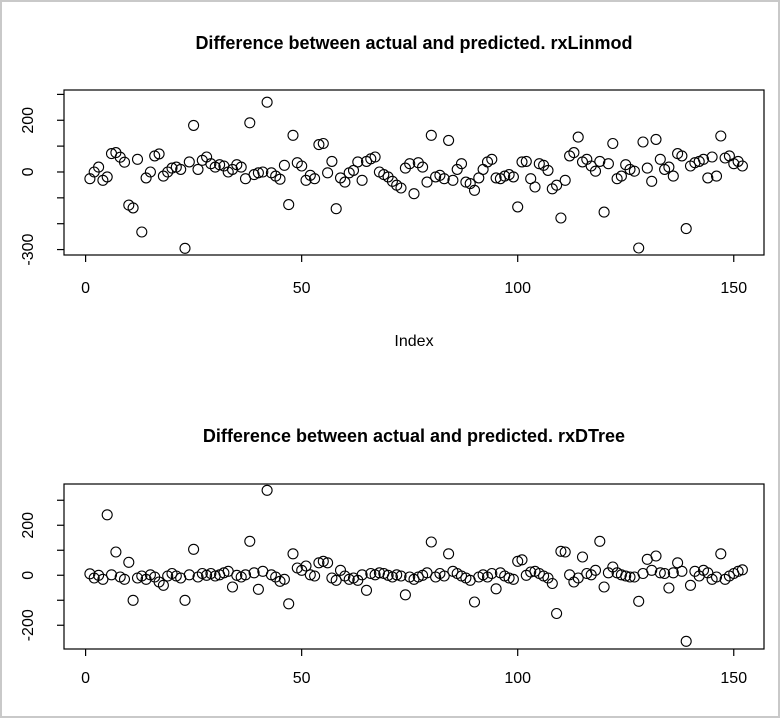 The width and height of the screenshot is (780, 718). What do you see at coordinates (28, 249) in the screenshot?
I see `y-tick-label: -300` at bounding box center [28, 249].